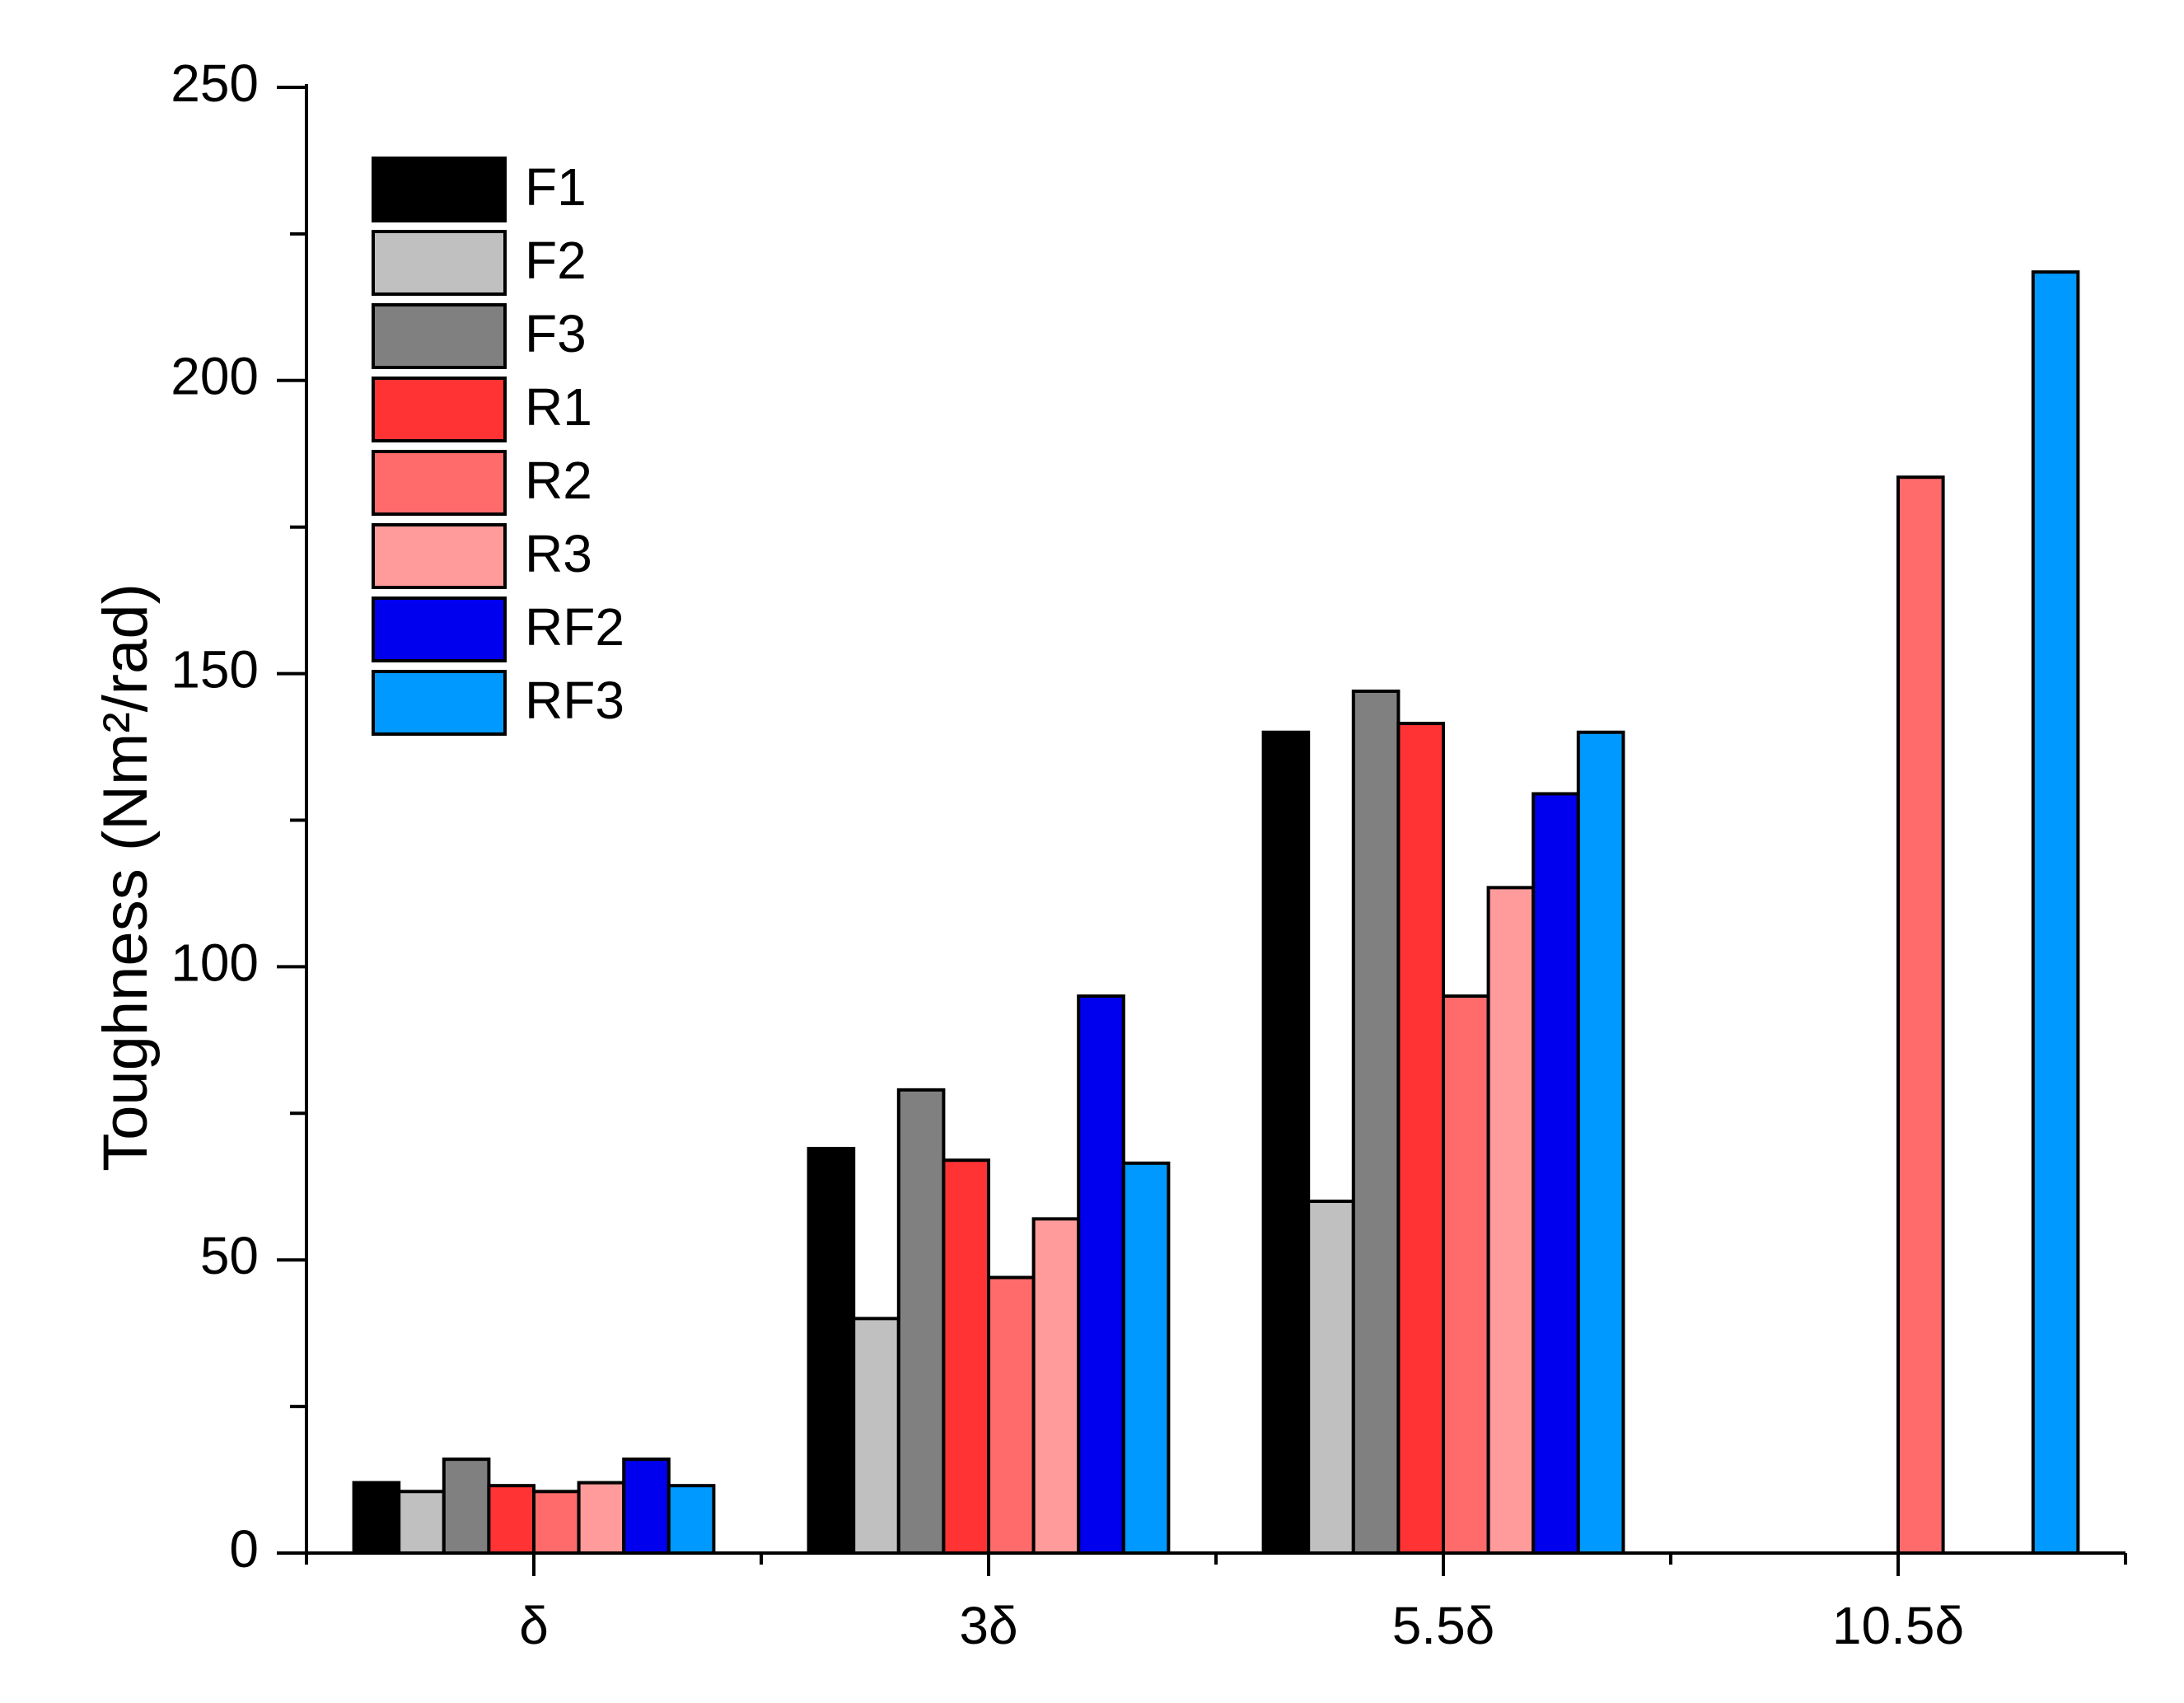 The width and height of the screenshot is (2184, 1703). I want to click on y-axis-title: Toughness (Nm²/rad), so click(126, 877).